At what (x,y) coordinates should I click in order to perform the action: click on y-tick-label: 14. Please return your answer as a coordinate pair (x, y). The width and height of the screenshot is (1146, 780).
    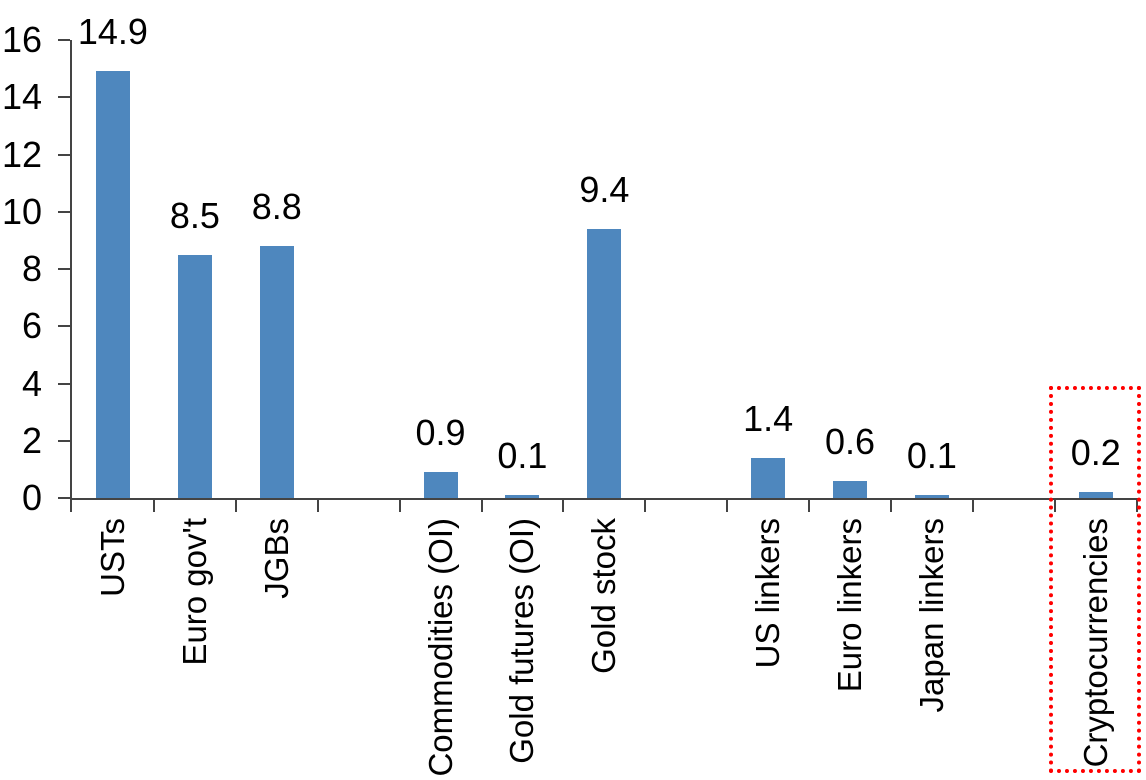
    Looking at the image, I should click on (21, 97).